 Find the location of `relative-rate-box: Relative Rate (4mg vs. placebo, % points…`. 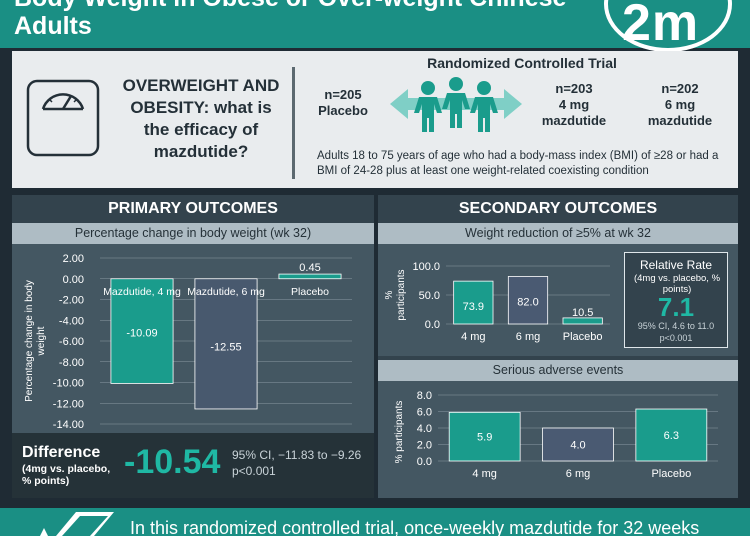

relative-rate-box: Relative Rate (4mg vs. placebo, % points… is located at coordinates (676, 300).